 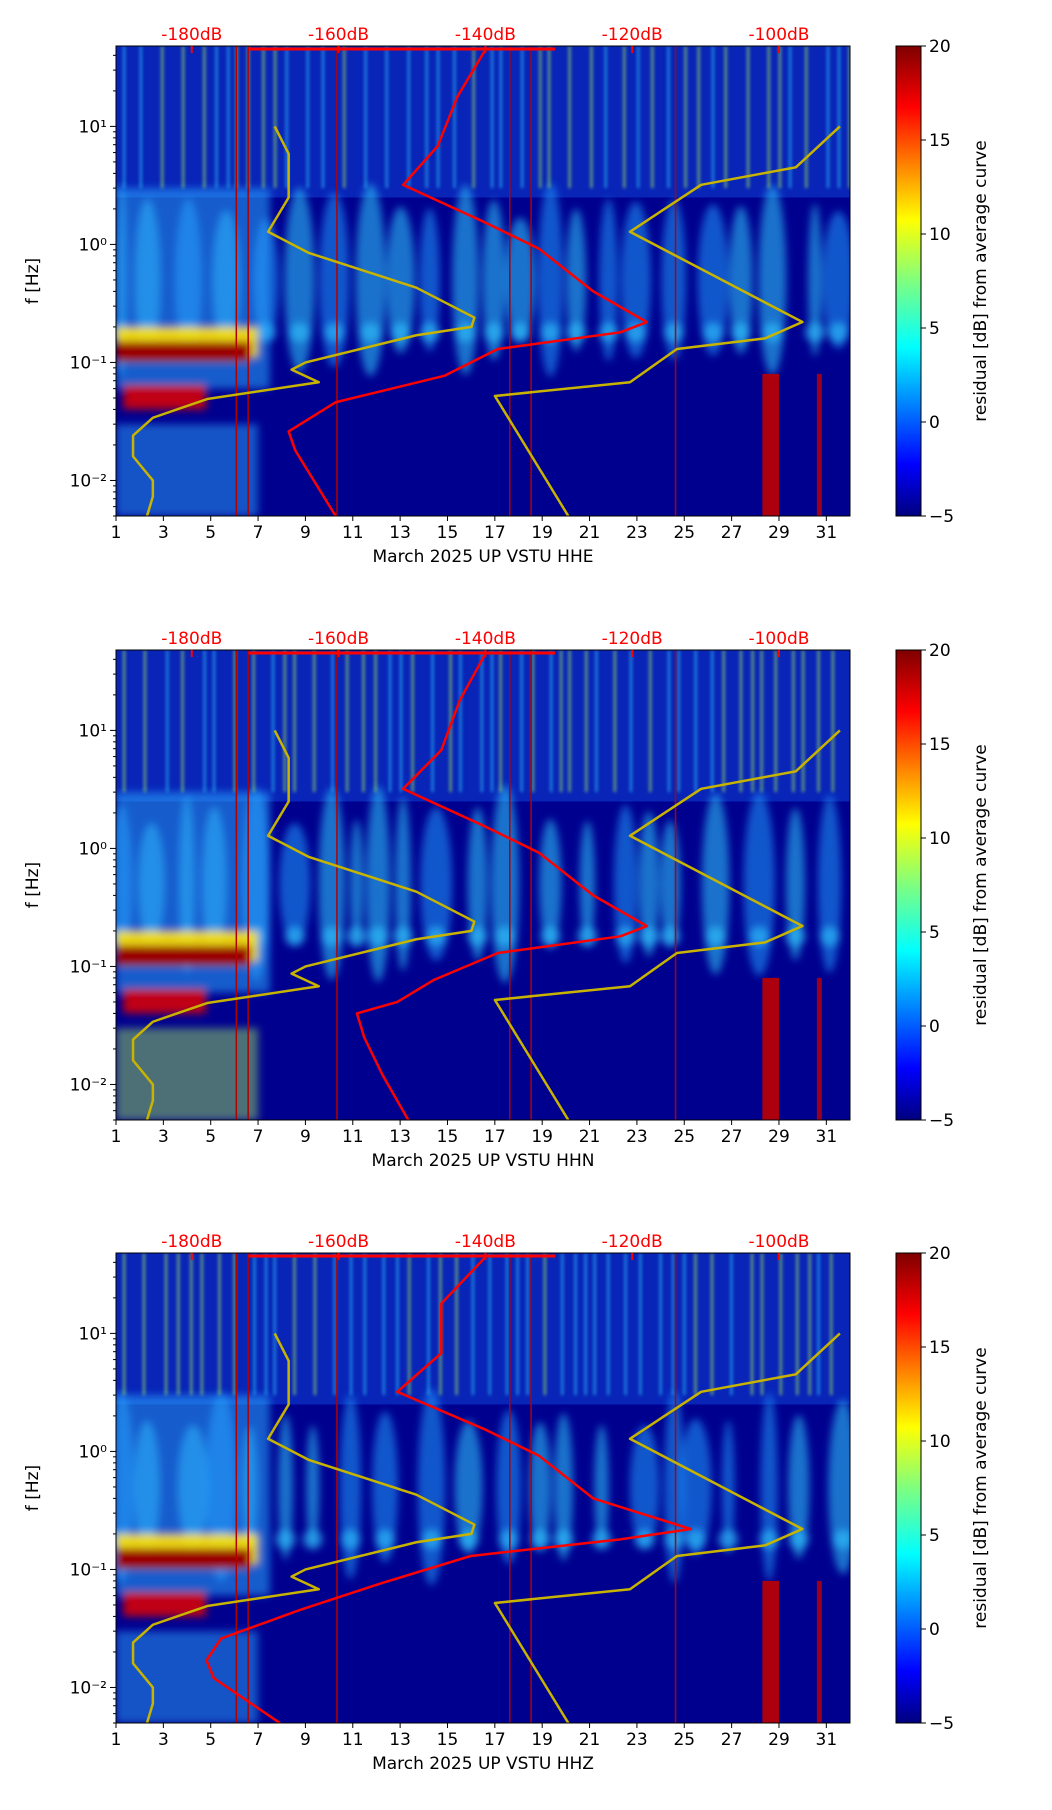 I want to click on colorbar-tick-label: −5, so click(x=941, y=1724).